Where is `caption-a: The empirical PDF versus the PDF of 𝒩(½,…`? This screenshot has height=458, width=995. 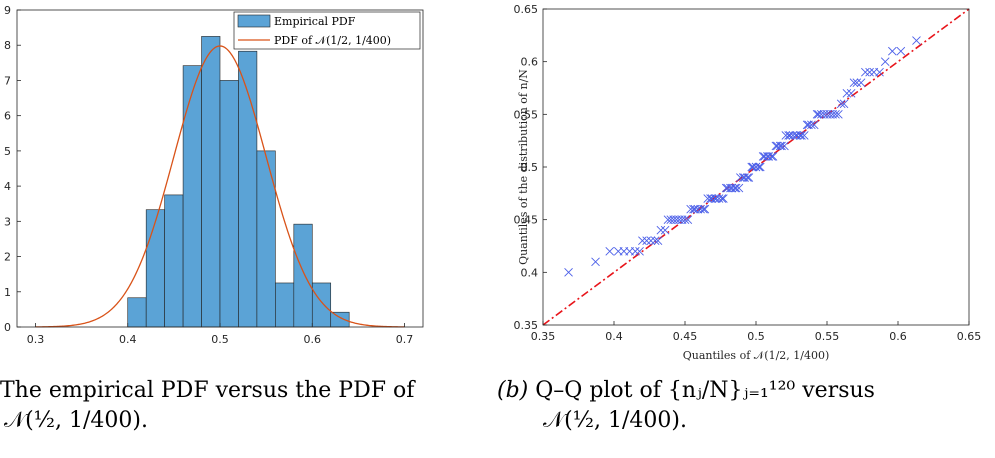
caption-a: The empirical PDF versus the PDF of 𝒩(½,… is located at coordinates (207, 406).